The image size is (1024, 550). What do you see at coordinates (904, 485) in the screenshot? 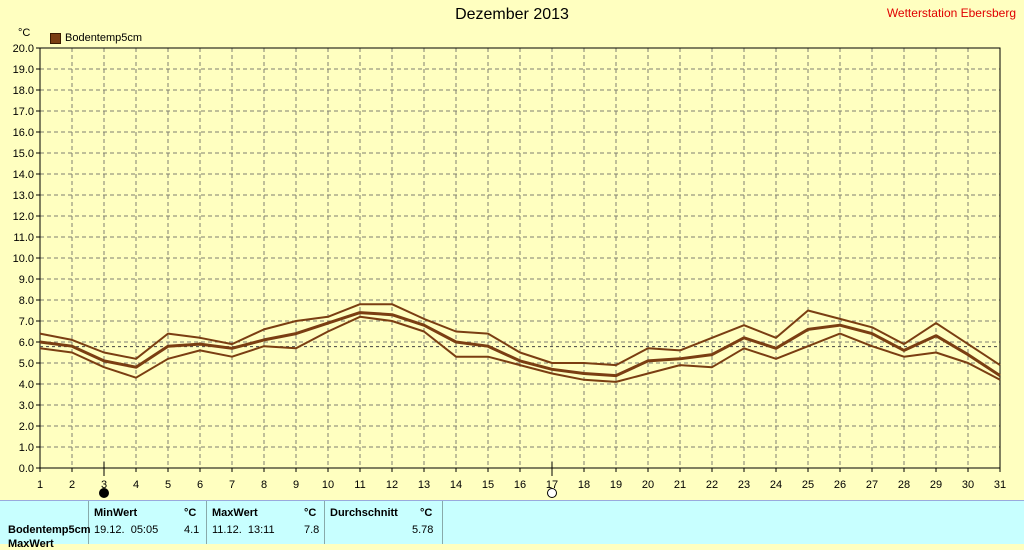
I see `x-tick-label: 28` at bounding box center [904, 485].